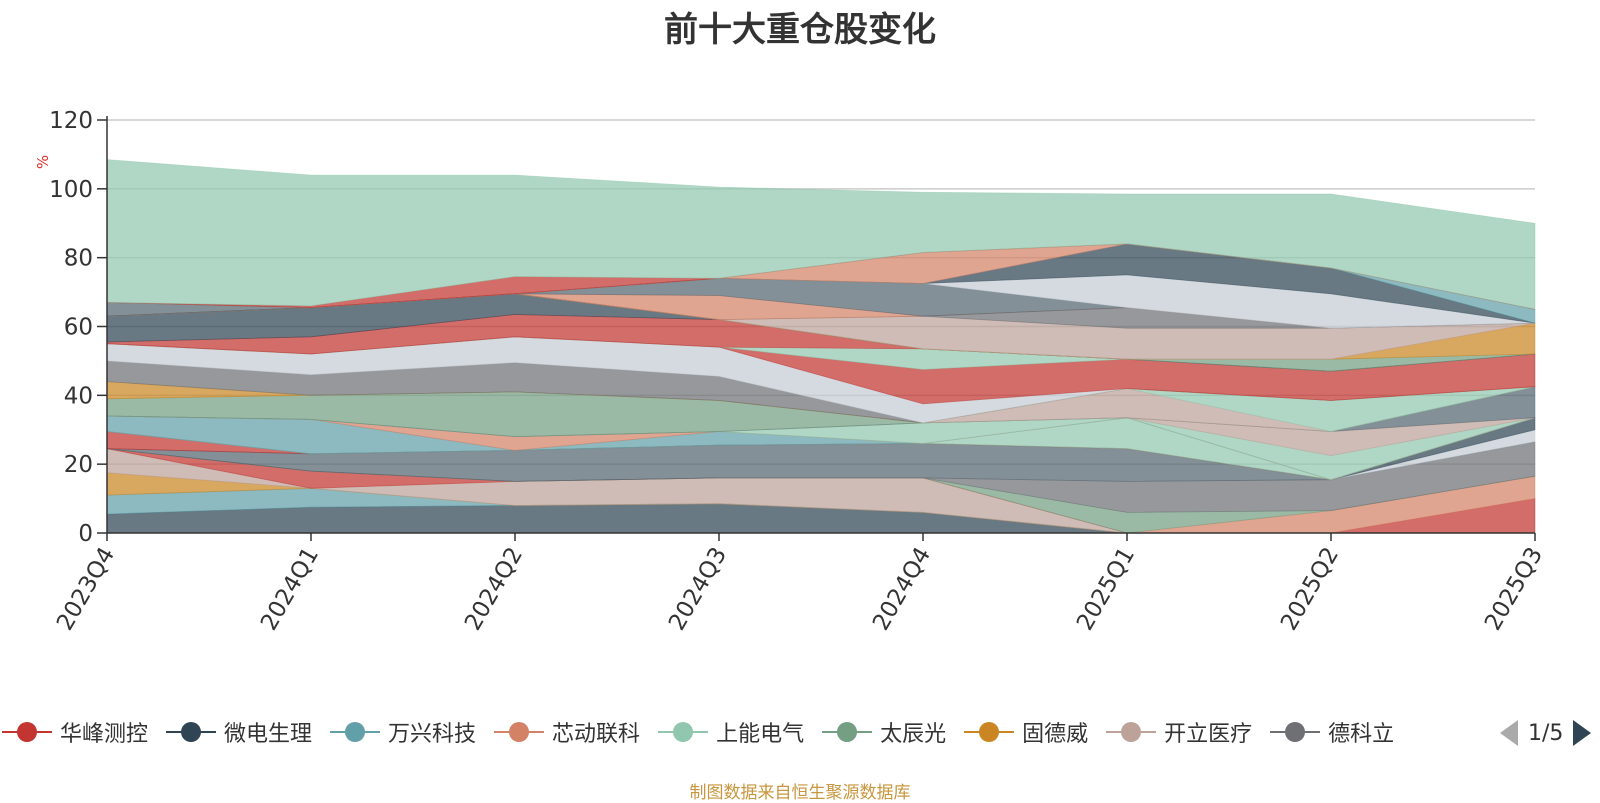 This screenshot has width=1600, height=803. Describe the element at coordinates (902, 589) in the screenshot. I see `x-tick-label: 2024Q4` at that location.